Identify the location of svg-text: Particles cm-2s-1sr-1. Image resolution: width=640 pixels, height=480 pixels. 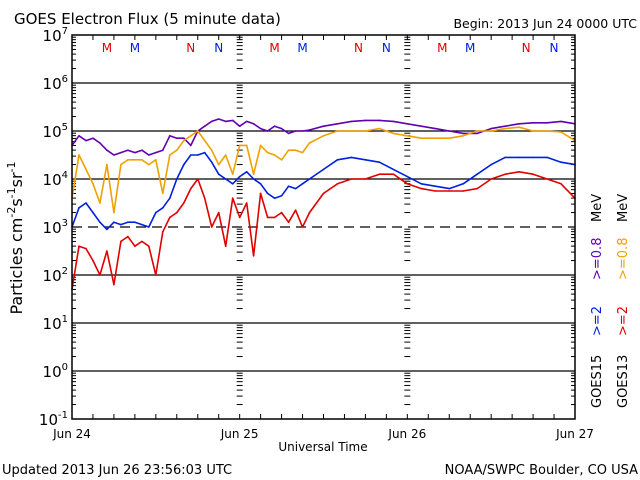
(15, 237).